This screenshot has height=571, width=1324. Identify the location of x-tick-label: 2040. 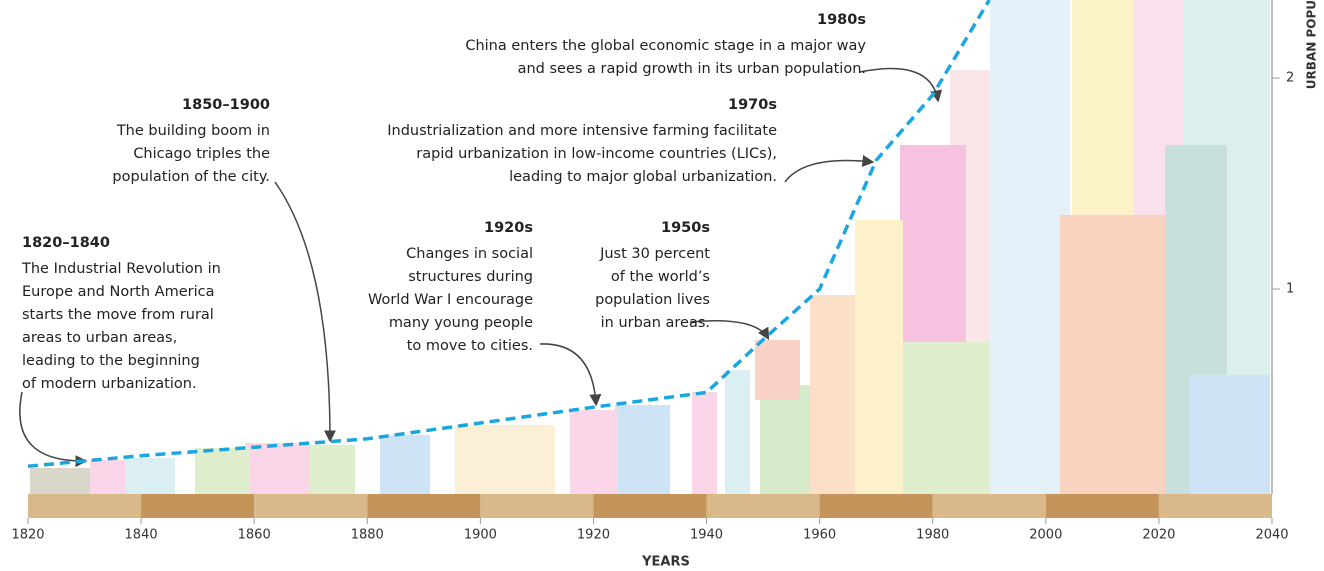
(1271, 535).